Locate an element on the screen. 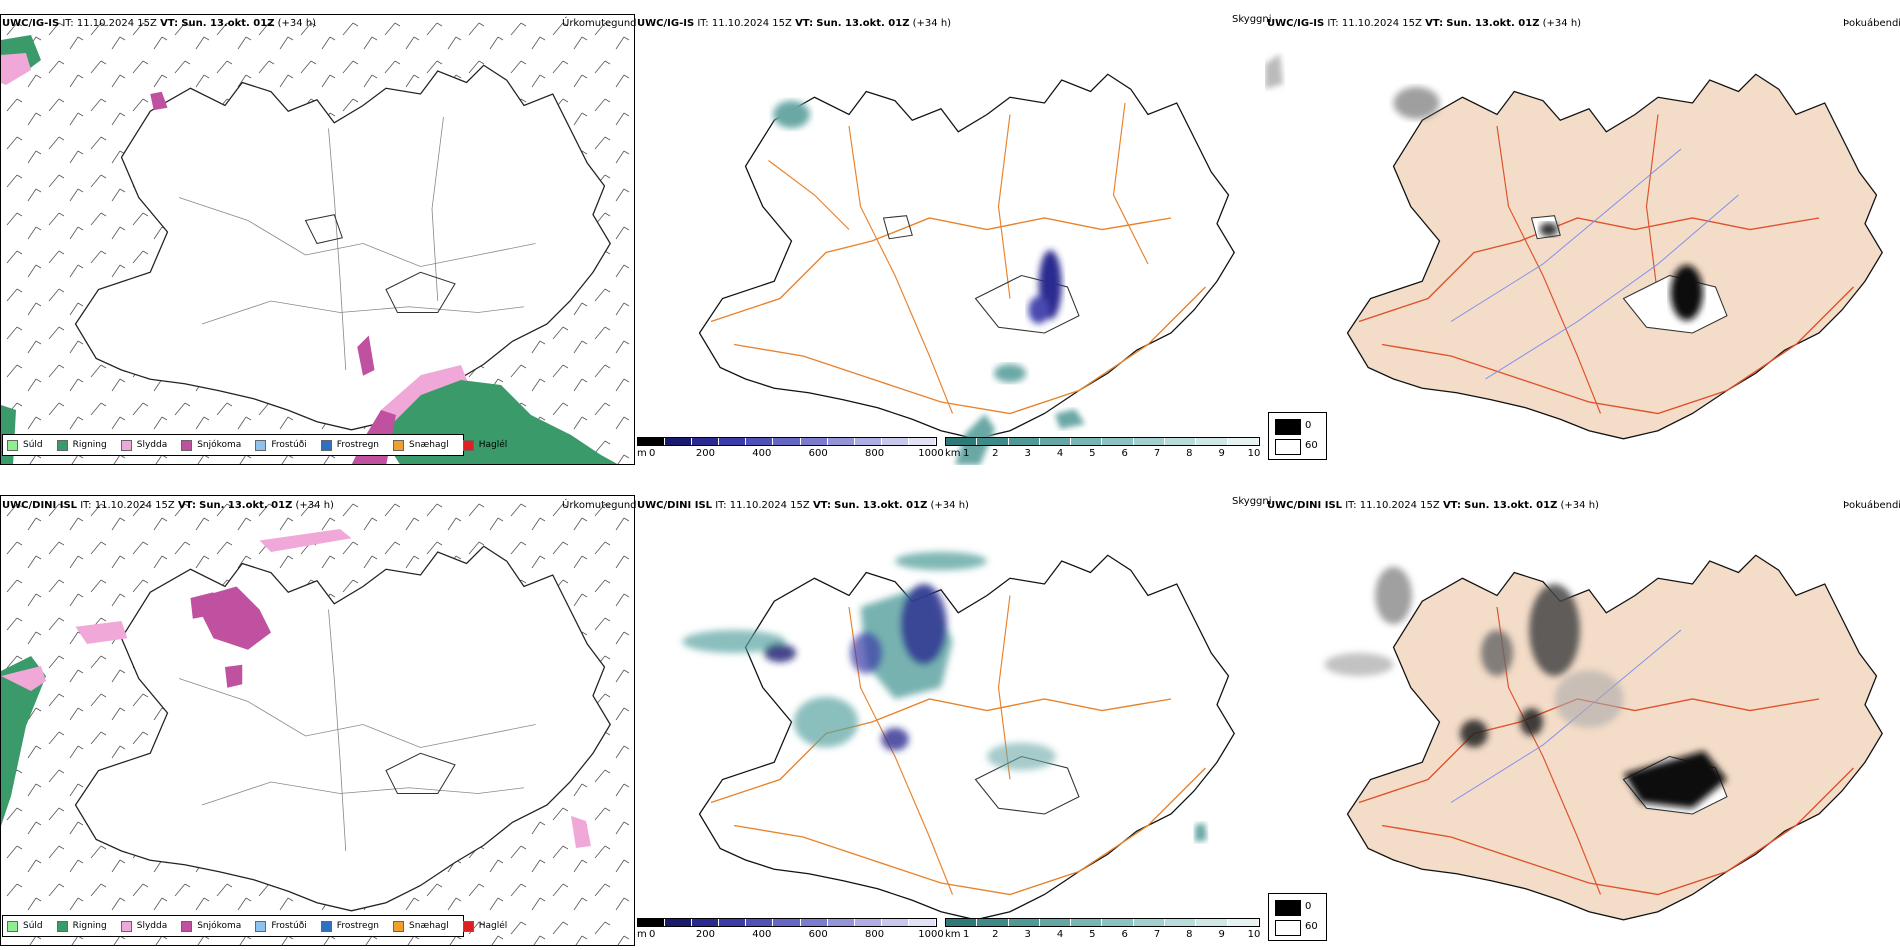 This screenshot has width=1900, height=950. title-vis-top: Skyggni is located at coordinates (1252, 19).